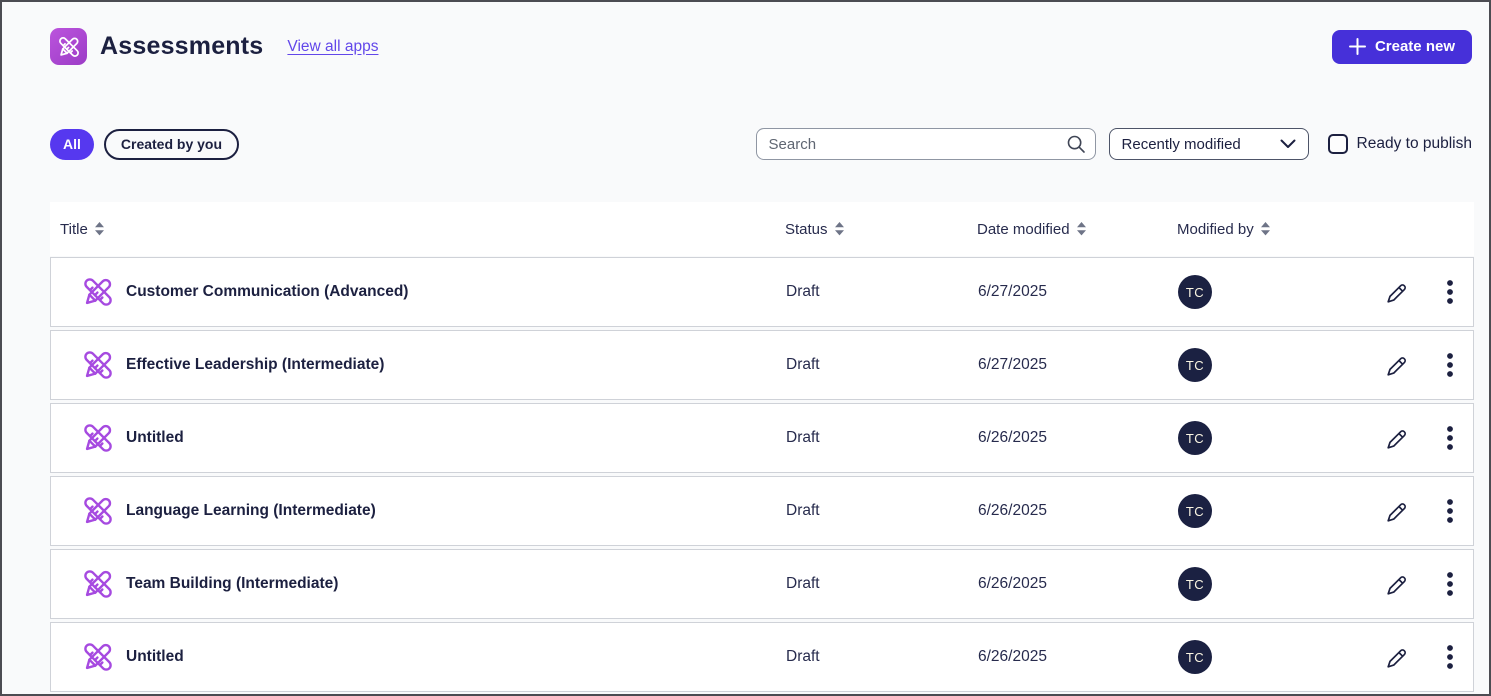  What do you see at coordinates (1414, 46) in the screenshot?
I see `create-new-label: Create new` at bounding box center [1414, 46].